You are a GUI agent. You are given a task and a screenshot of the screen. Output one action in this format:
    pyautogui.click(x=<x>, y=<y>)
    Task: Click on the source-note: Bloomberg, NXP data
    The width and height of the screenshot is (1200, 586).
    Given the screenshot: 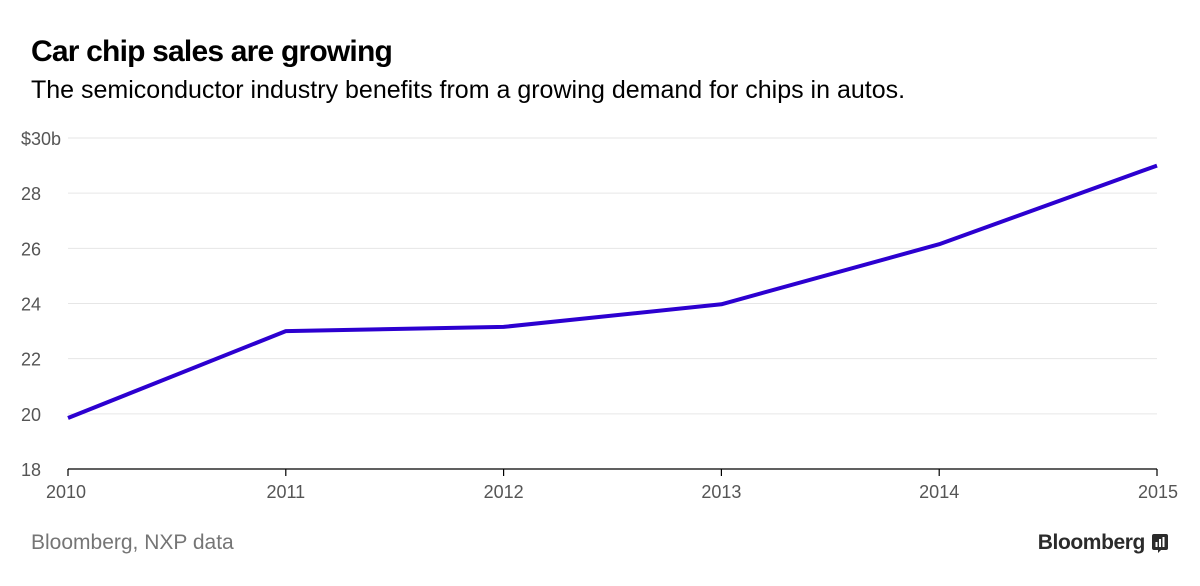 What is the action you would take?
    pyautogui.click(x=132, y=542)
    